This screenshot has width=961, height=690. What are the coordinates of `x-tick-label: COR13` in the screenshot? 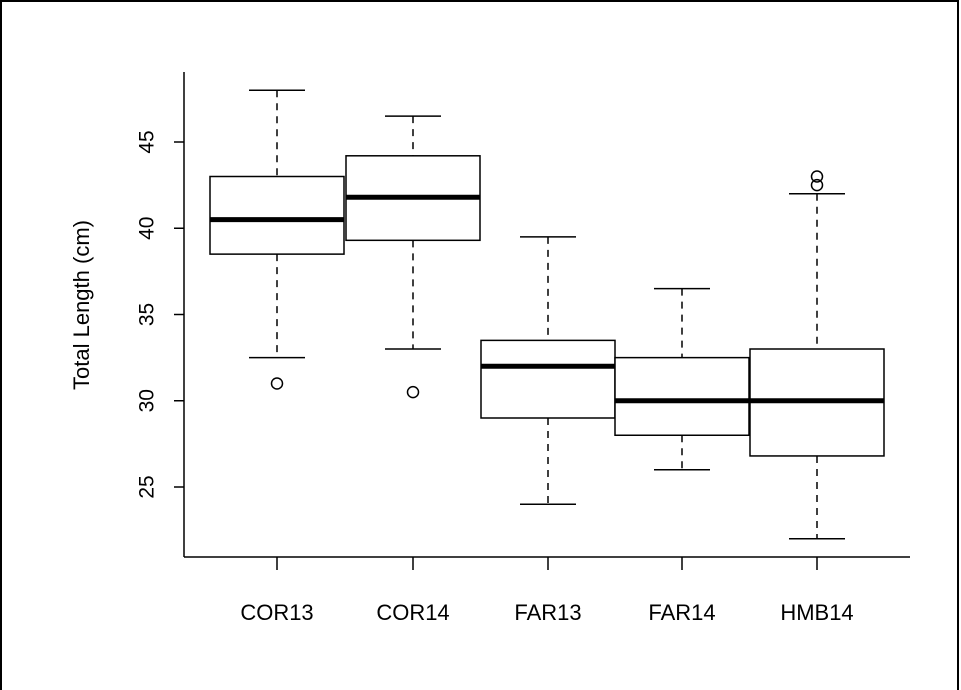 It's located at (276, 612).